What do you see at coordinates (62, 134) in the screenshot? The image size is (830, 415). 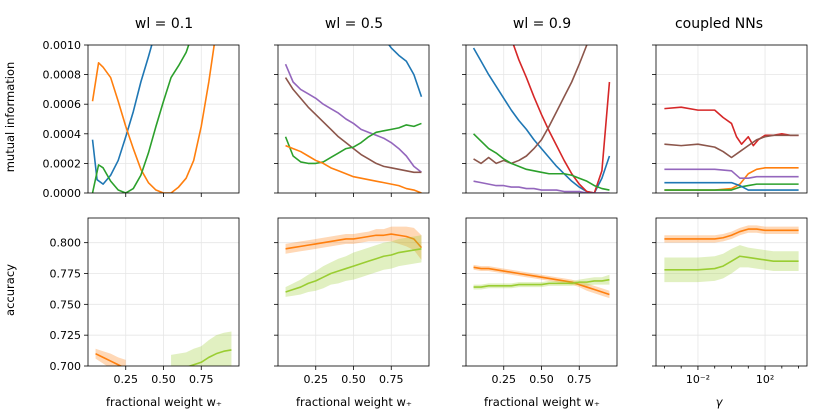 I see `ytick-label: 0.0004` at bounding box center [62, 134].